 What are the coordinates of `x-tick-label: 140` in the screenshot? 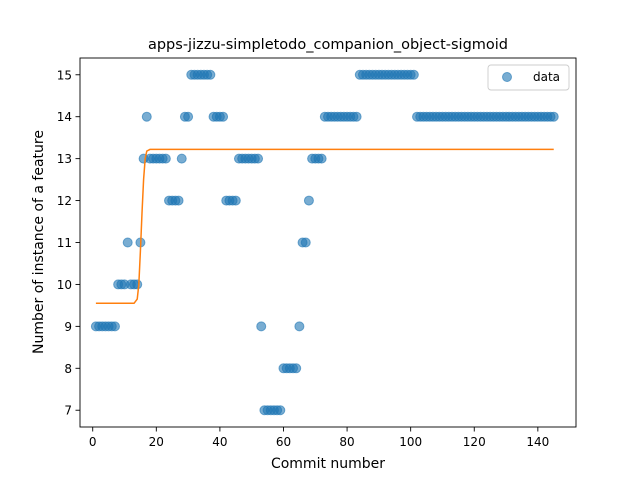 It's located at (537, 442).